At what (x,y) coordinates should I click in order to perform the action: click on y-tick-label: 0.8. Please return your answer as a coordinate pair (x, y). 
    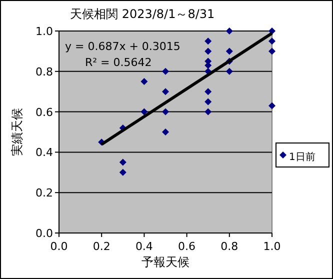
    Looking at the image, I should click on (44, 71).